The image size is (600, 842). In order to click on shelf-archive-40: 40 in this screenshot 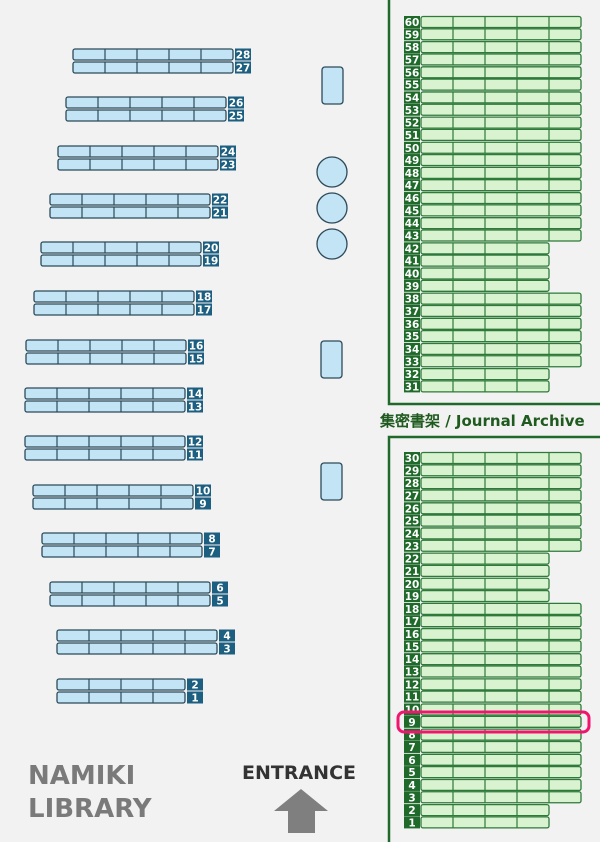, I will do `click(477, 274)`.